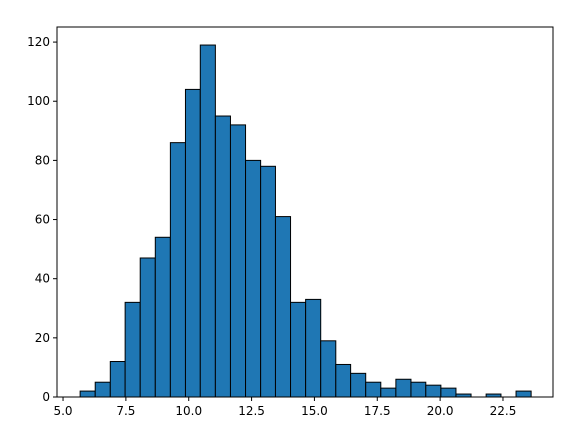  Describe the element at coordinates (314, 411) in the screenshot. I see `x-tick-label: 15.0` at that location.